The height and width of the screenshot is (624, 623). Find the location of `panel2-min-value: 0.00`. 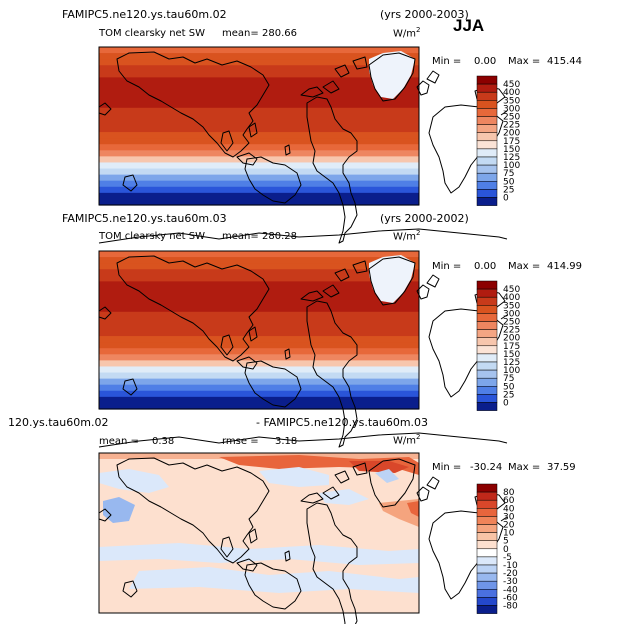

panel2-min-value: 0.00 is located at coordinates (485, 266).